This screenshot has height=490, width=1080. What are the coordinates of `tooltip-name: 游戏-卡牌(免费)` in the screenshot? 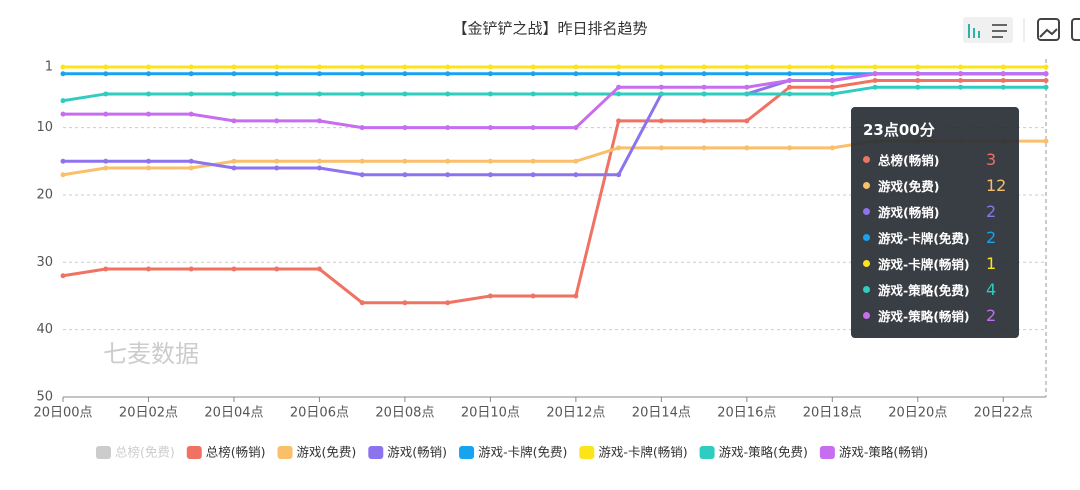 It's located at (924, 238).